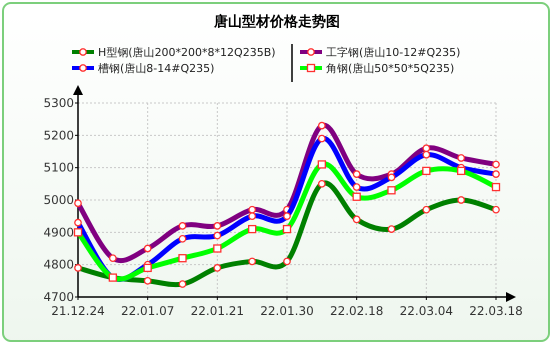 Image resolution: width=554 pixels, height=347 pixels. I want to click on legend-label: 角钢(唐山50*50*5Q235), so click(390, 68).